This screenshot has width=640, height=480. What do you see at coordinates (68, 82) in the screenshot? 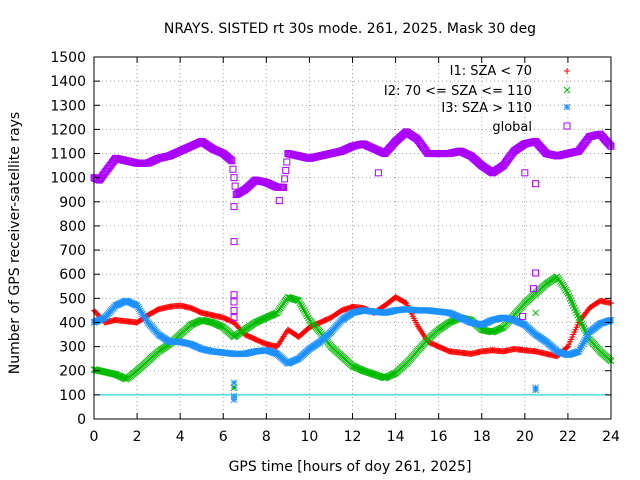
I see `y-tick-label: 1400` at bounding box center [68, 82].